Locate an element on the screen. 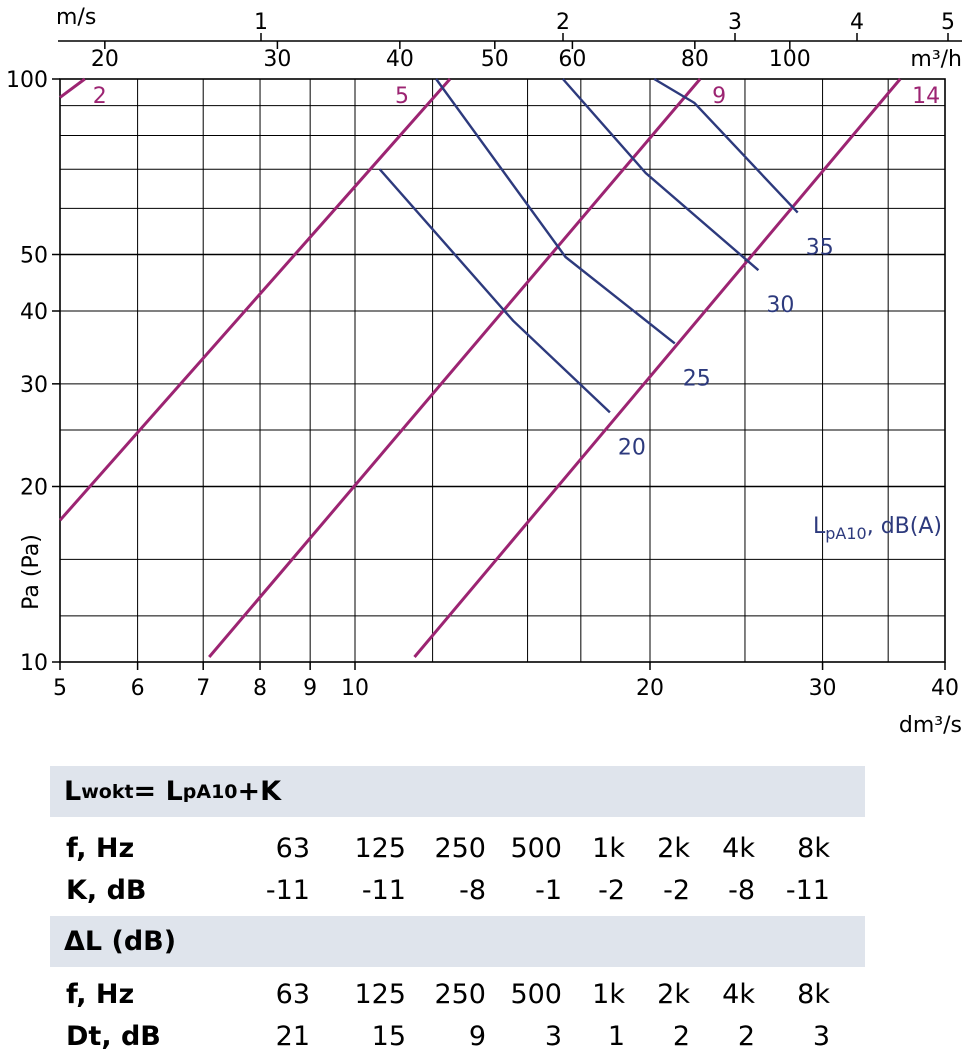 Image resolution: width=970 pixels, height=1058 pixels. x-tick-label: 40 is located at coordinates (945, 688).